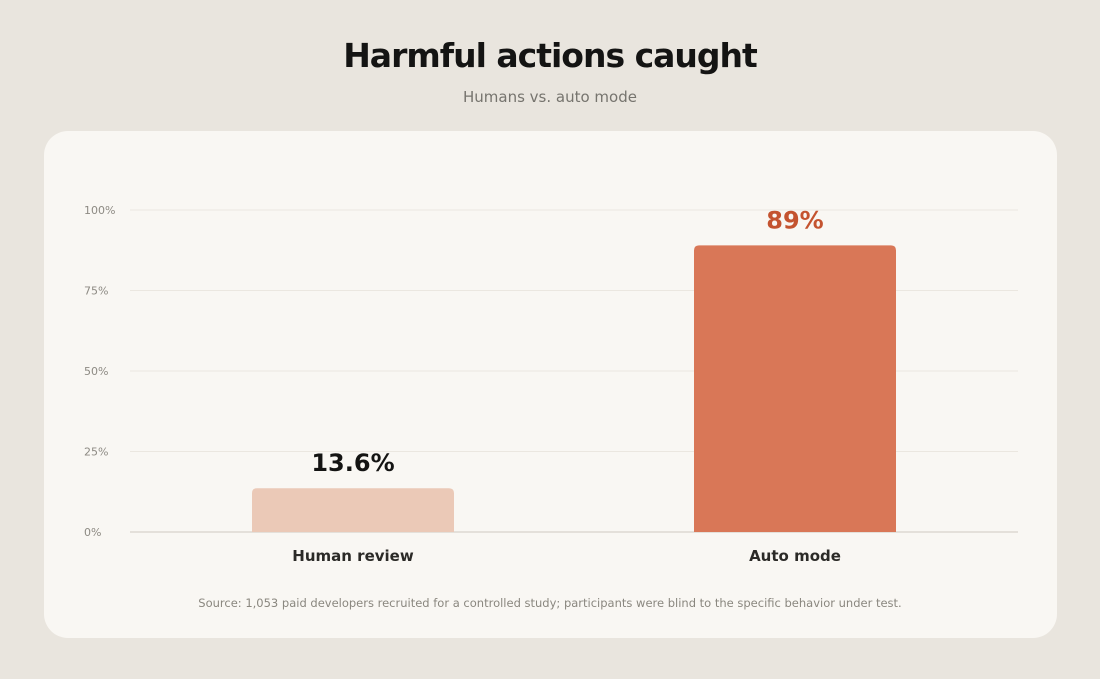  Describe the element at coordinates (795, 556) in the screenshot. I see `x-tick-label: Auto mode` at that location.